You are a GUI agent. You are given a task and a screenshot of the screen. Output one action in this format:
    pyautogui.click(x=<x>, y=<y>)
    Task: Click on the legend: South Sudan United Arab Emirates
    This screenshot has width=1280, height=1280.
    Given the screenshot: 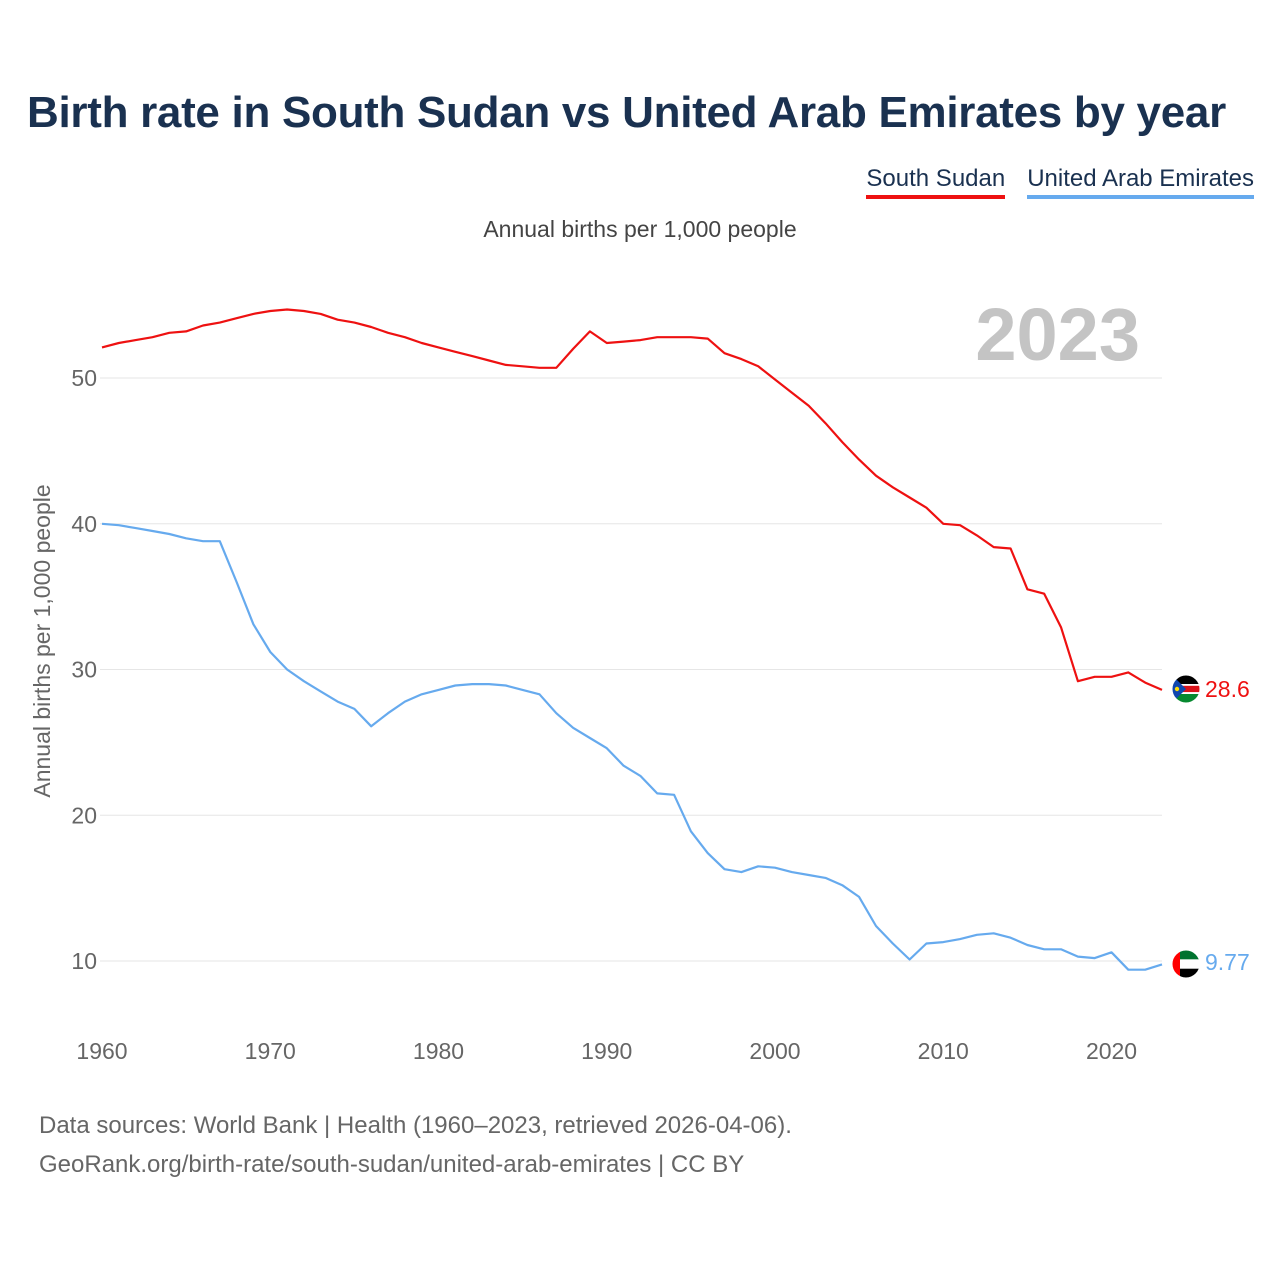 What is the action you would take?
    pyautogui.click(x=1060, y=181)
    